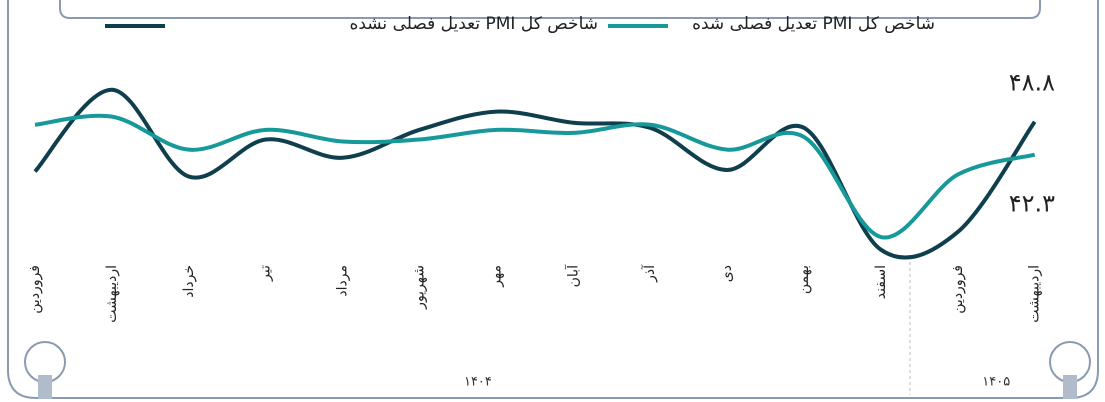 The width and height of the screenshot is (1105, 402). What do you see at coordinates (496, 276) in the screenshot?
I see `x-tick-label: مهر` at bounding box center [496, 276].